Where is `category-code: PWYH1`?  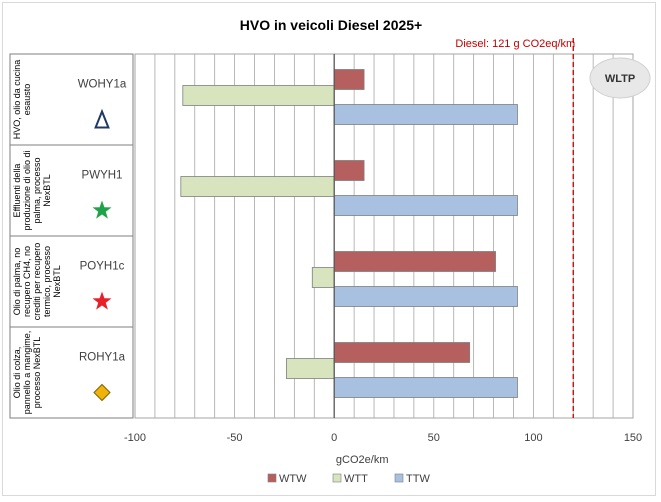 category-code: PWYH1 is located at coordinates (102, 176).